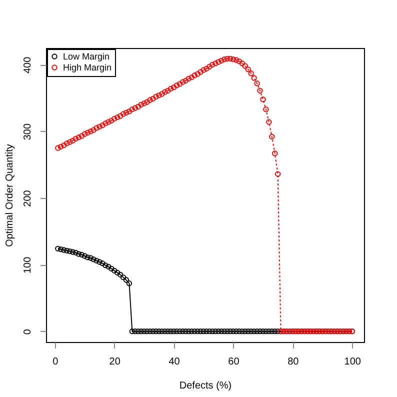 Image resolution: width=397 pixels, height=397 pixels. What do you see at coordinates (28, 265) in the screenshot?
I see `y-tick-label: 100` at bounding box center [28, 265].